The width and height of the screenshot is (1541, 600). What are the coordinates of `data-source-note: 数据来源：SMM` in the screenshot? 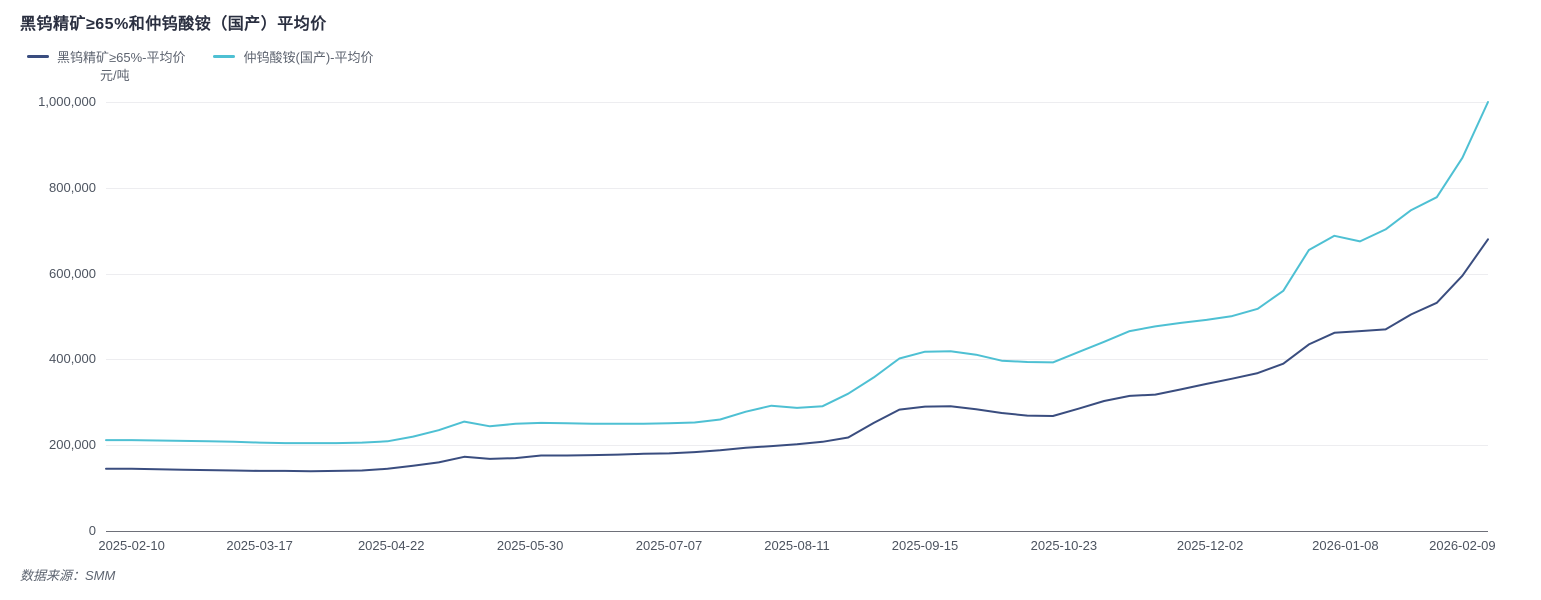 It's located at (68, 575).